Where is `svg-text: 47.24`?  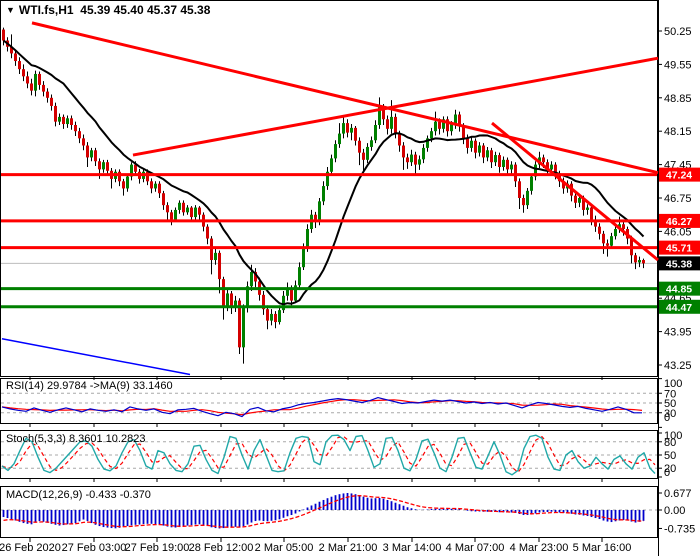 svg-text: 47.24 is located at coordinates (679, 176).